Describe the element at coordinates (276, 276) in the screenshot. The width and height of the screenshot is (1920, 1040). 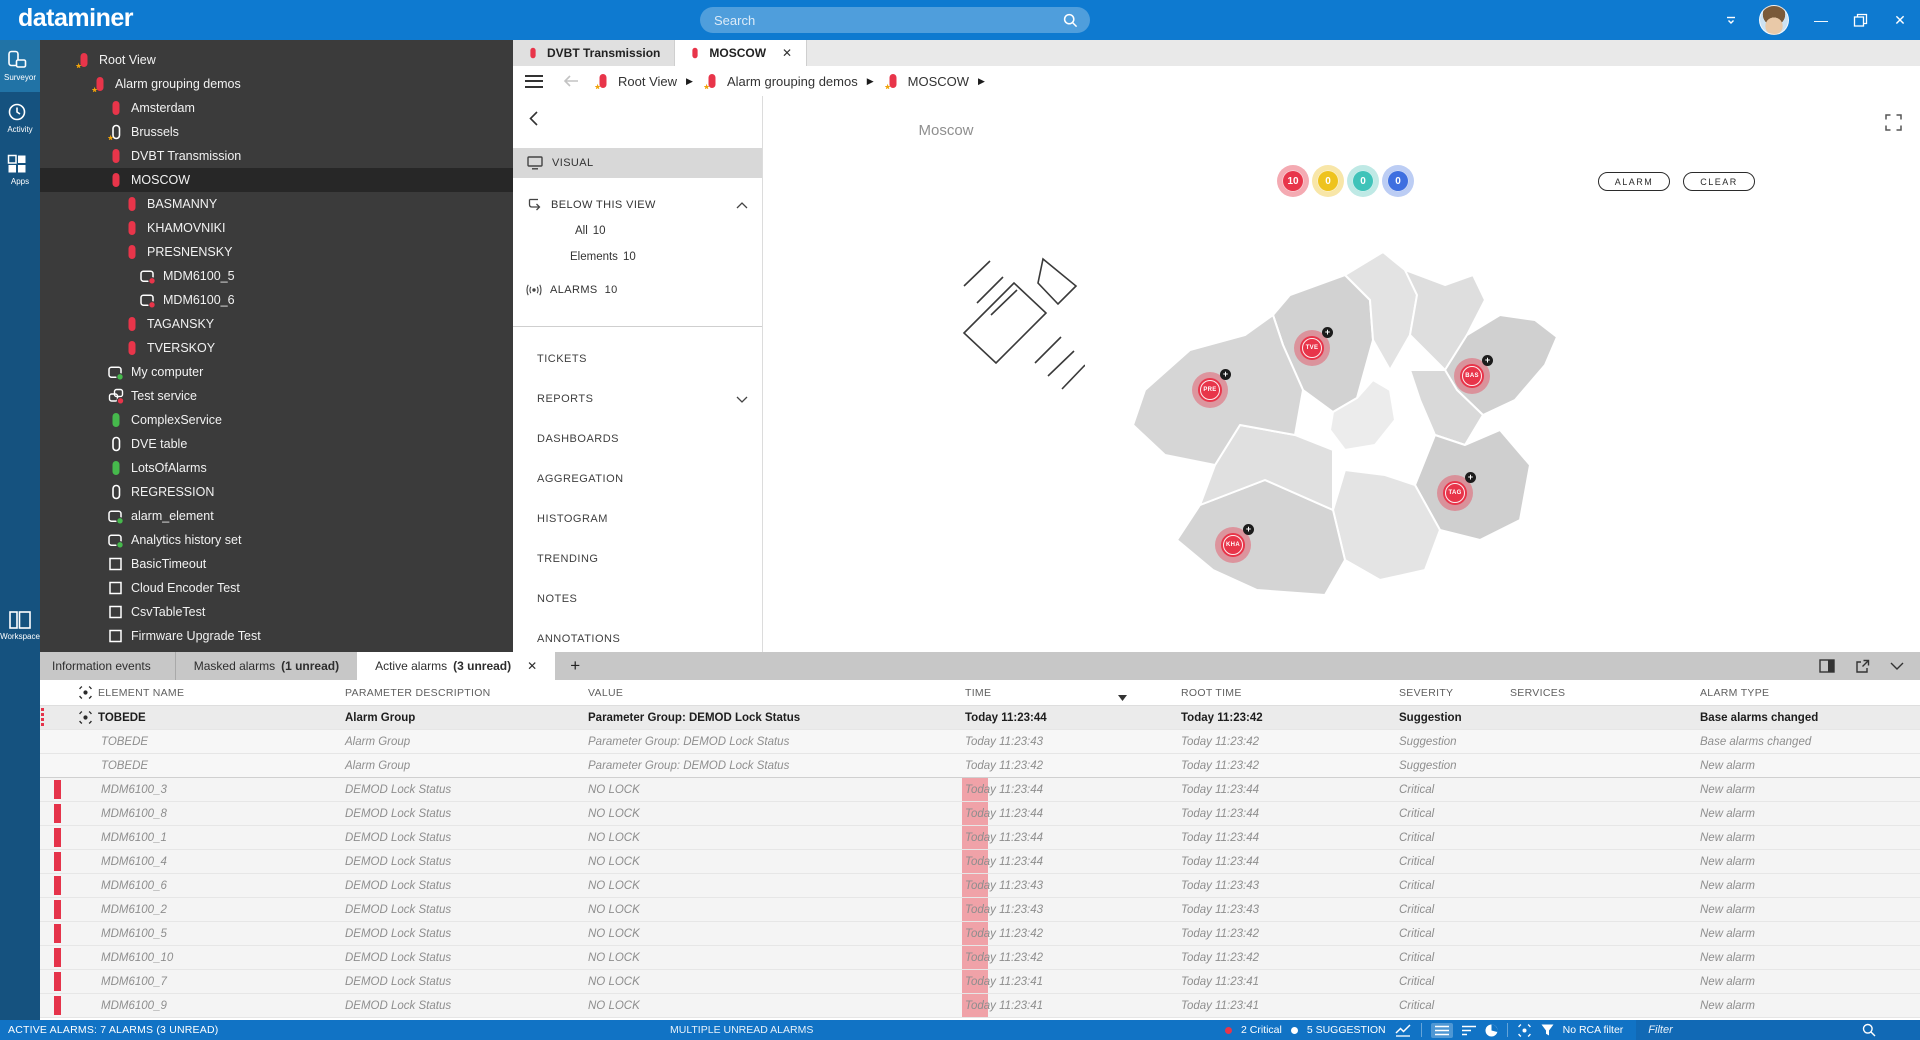
I see `tree-item: MDM6100_5` at that location.